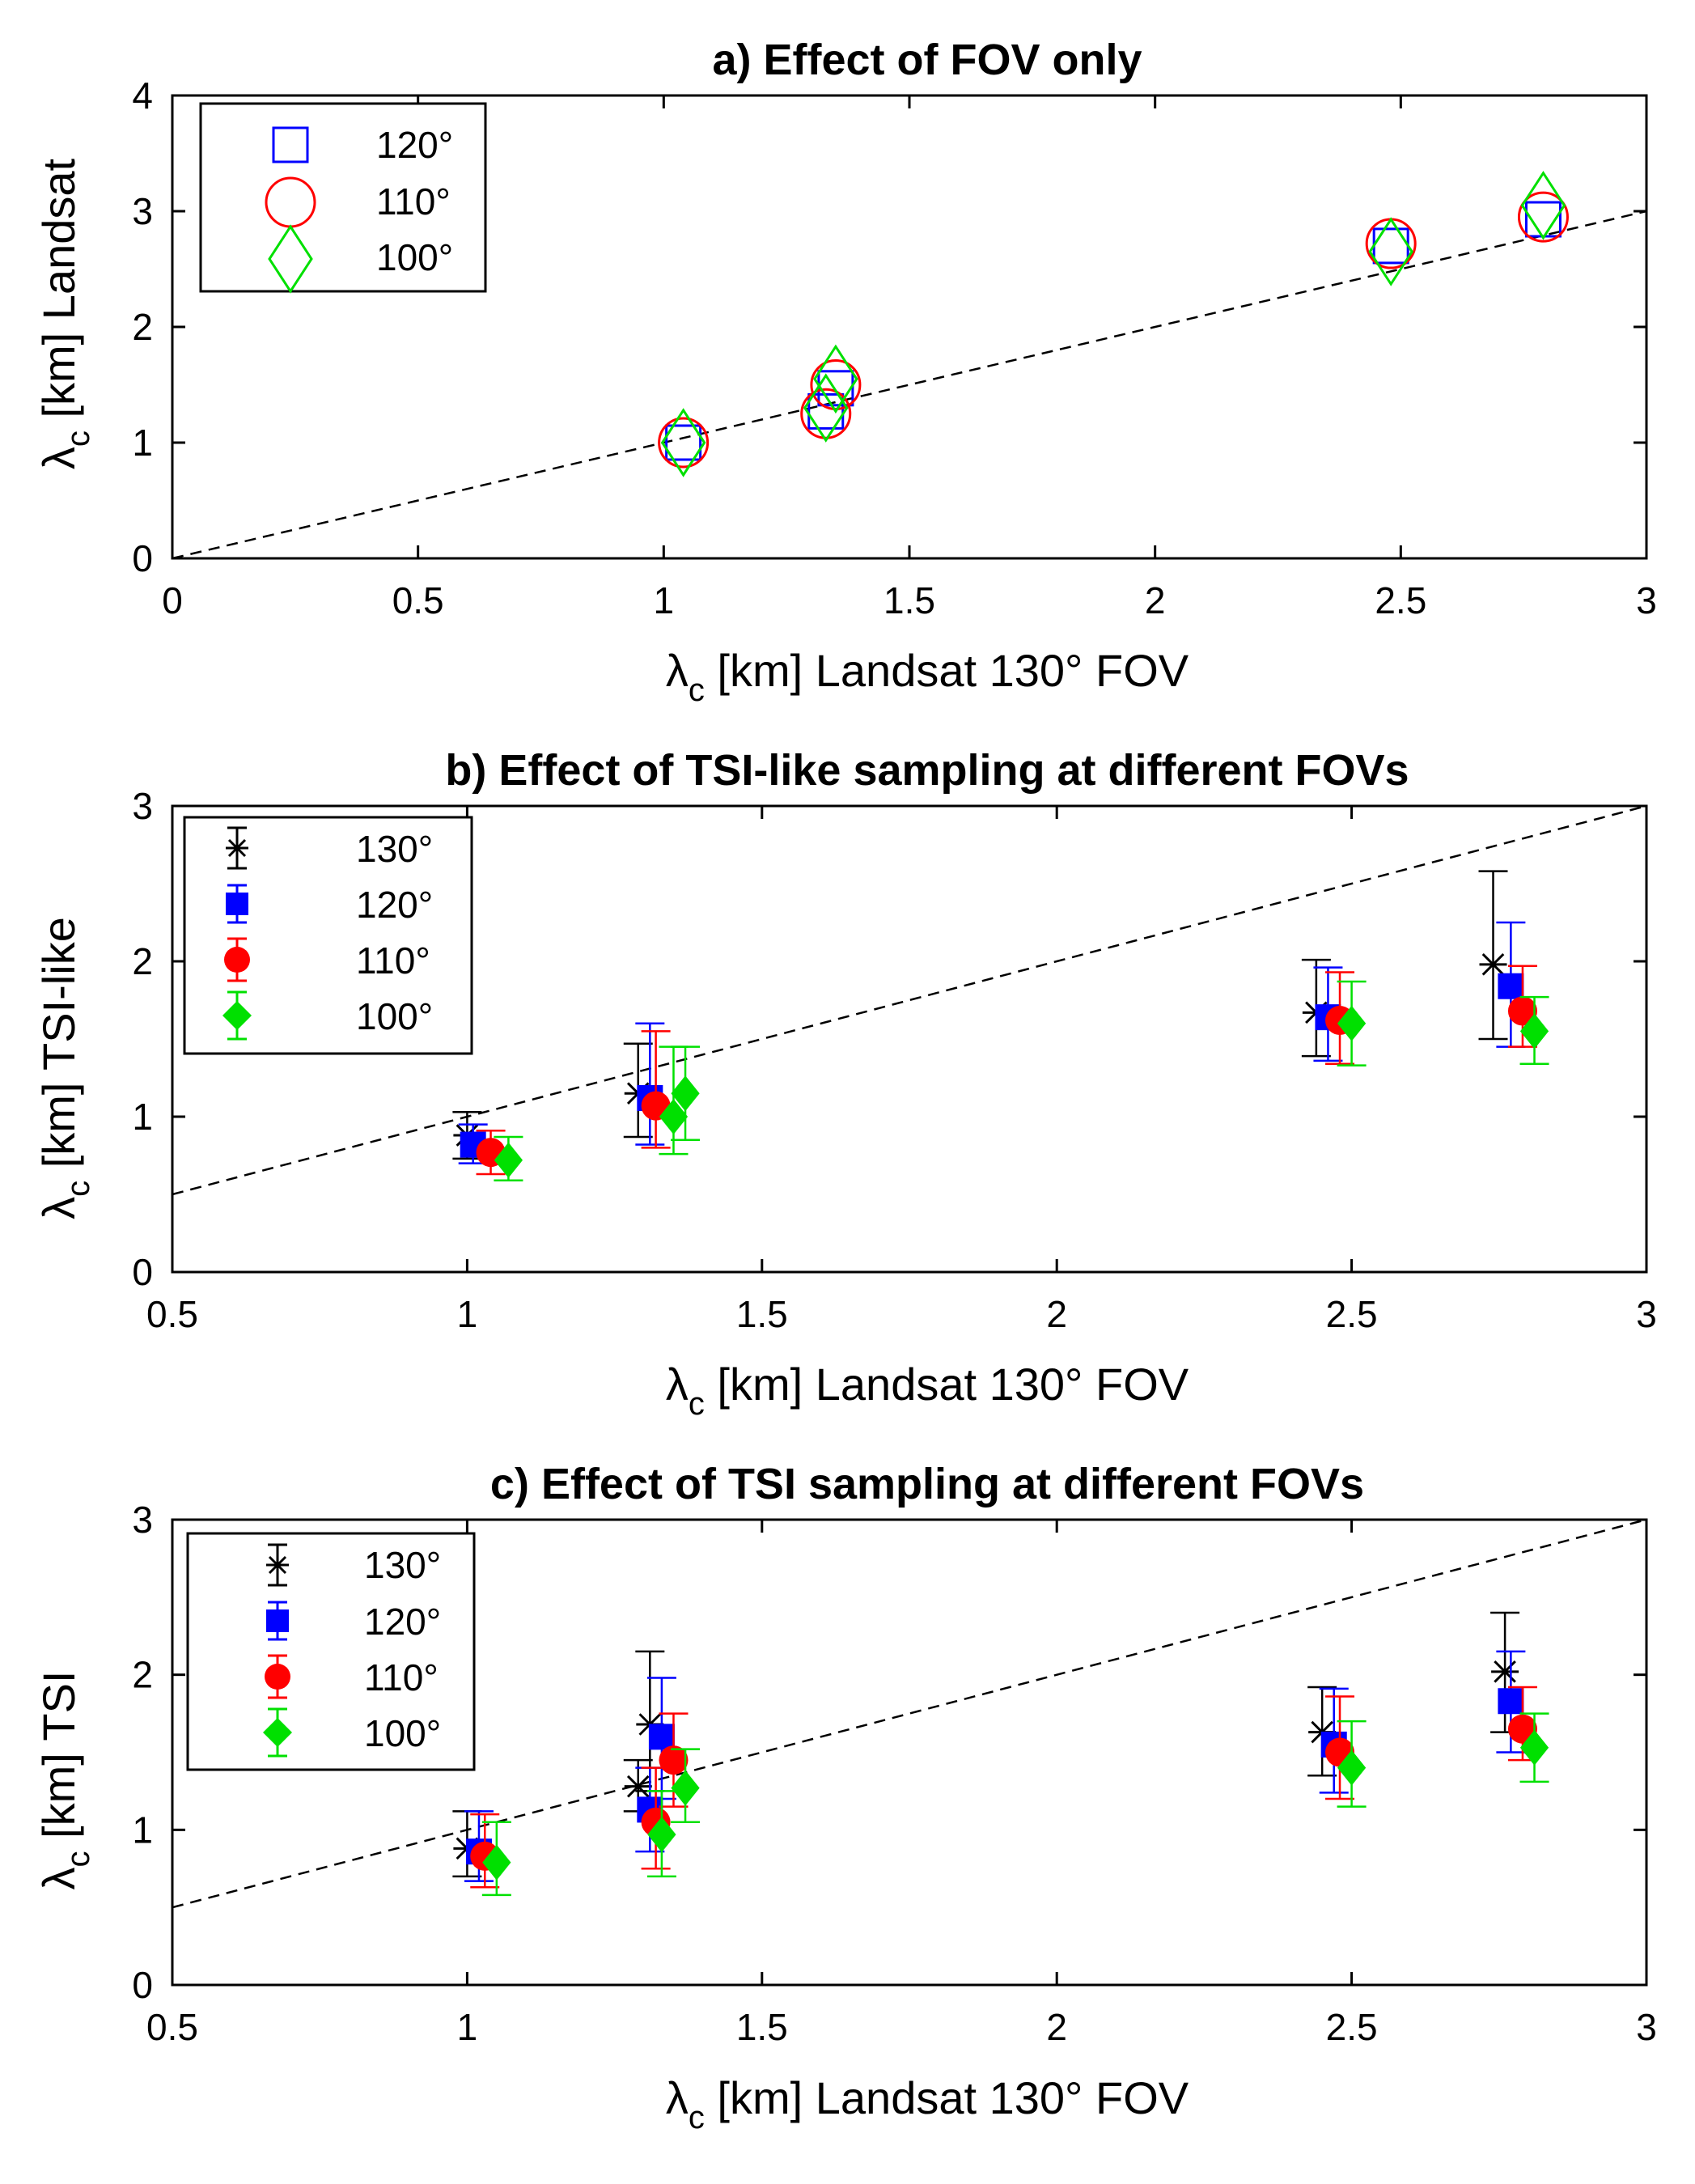 This screenshot has height=2184, width=1695. I want to click on panel-b-y-tick-label: 3, so click(142, 806).